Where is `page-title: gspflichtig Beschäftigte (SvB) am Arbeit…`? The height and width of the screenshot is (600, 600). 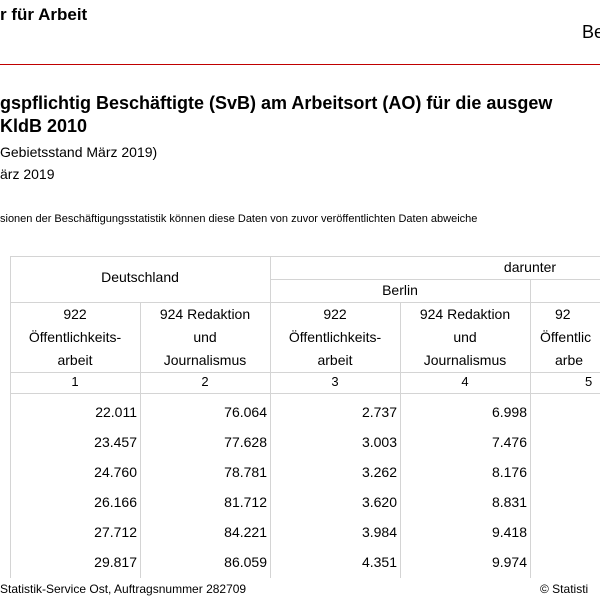
page-title: gspflichtig Beschäftigte (SvB) am Arbeit… is located at coordinates (276, 103).